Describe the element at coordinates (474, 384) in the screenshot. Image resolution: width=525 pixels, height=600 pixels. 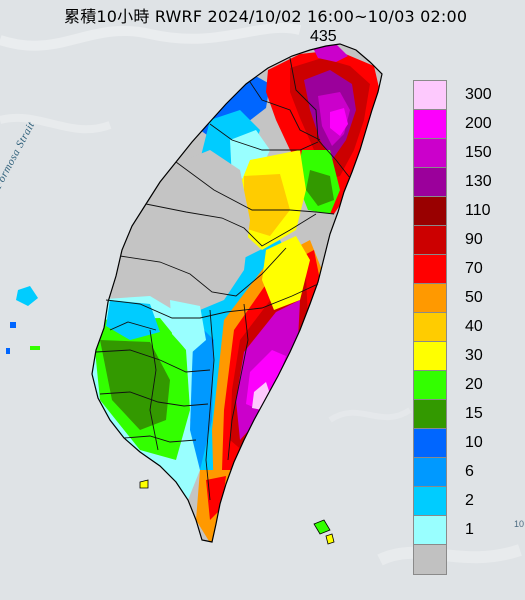
I see `legend-label: 20` at that location.